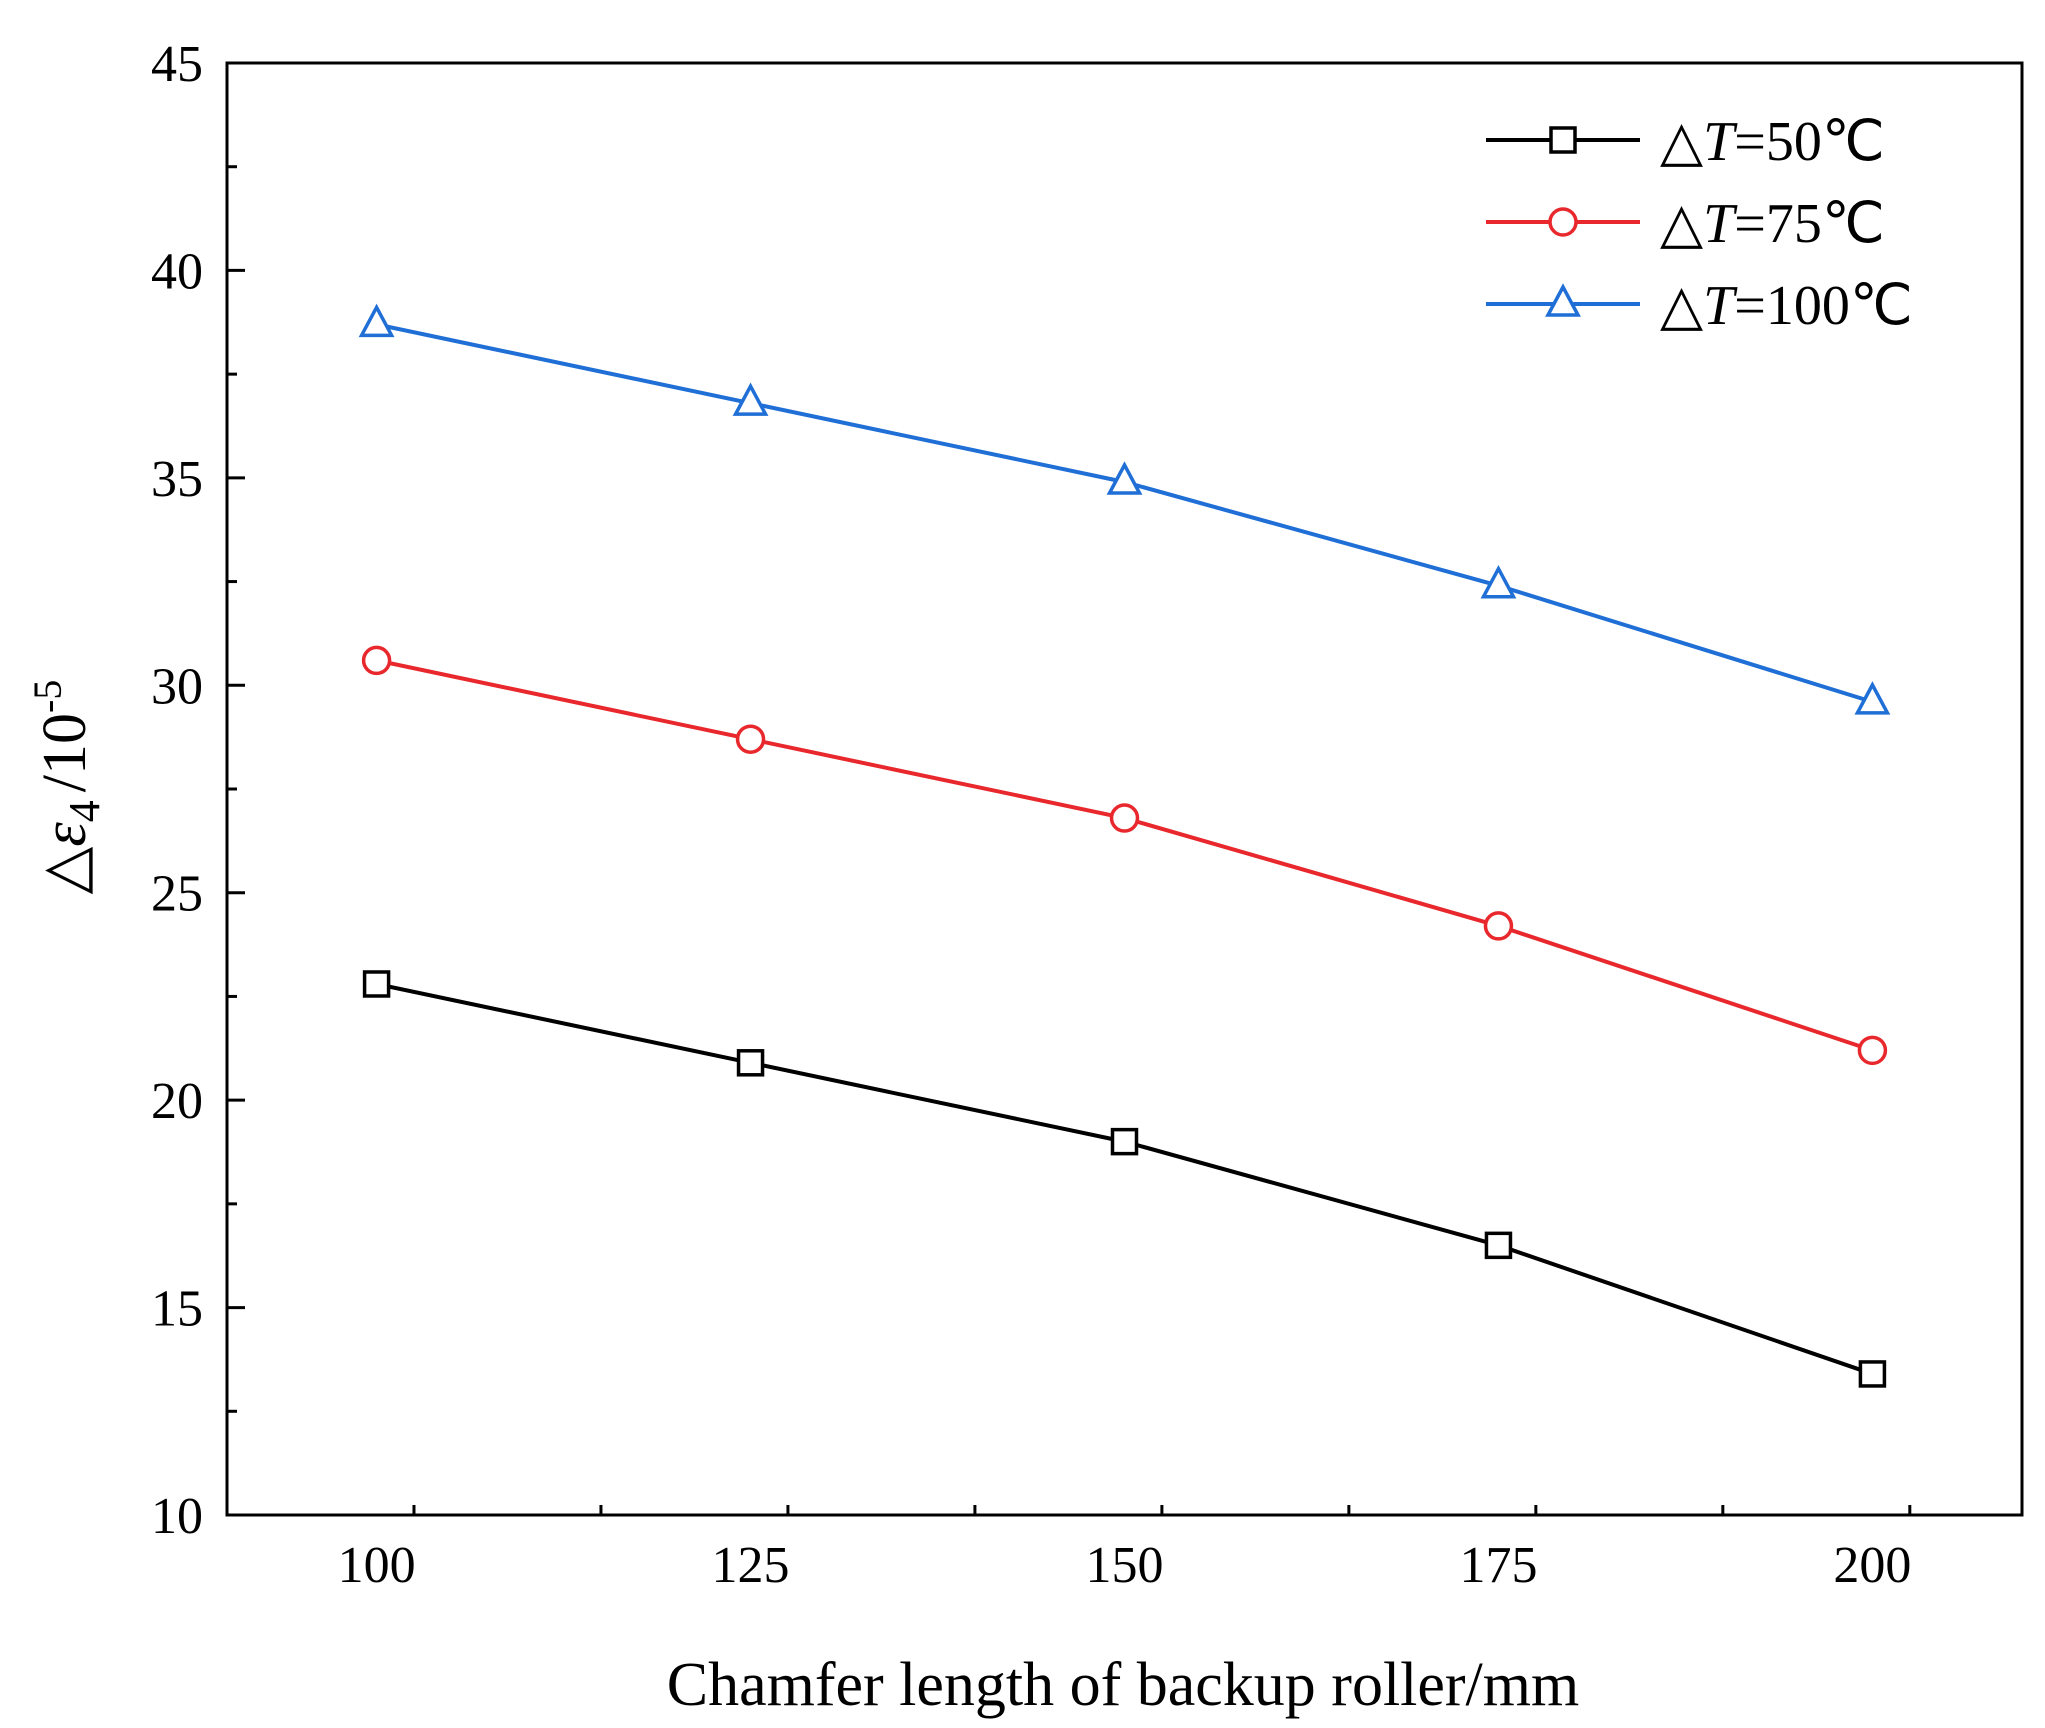 The width and height of the screenshot is (2045, 1728). What do you see at coordinates (1720, 224) in the screenshot?
I see `legend-label-var-1: T` at bounding box center [1720, 224].